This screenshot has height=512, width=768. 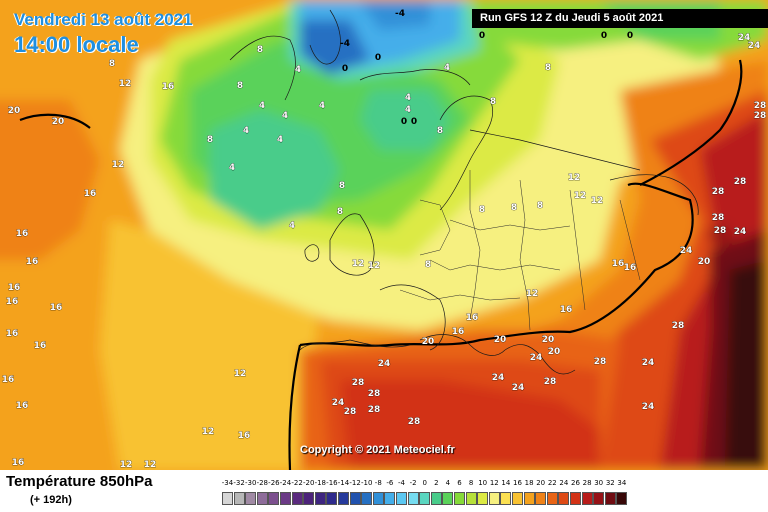 What do you see at coordinates (355, 483) in the screenshot?
I see `scale-tick-label: -12` at bounding box center [355, 483].